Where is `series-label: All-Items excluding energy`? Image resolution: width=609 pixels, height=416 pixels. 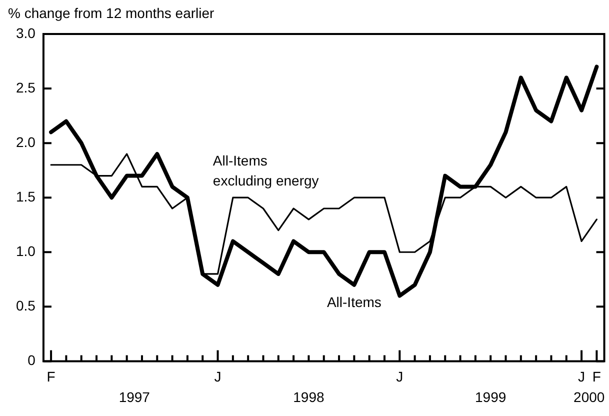 series-label: All-Items excluding energy is located at coordinates (265, 170).